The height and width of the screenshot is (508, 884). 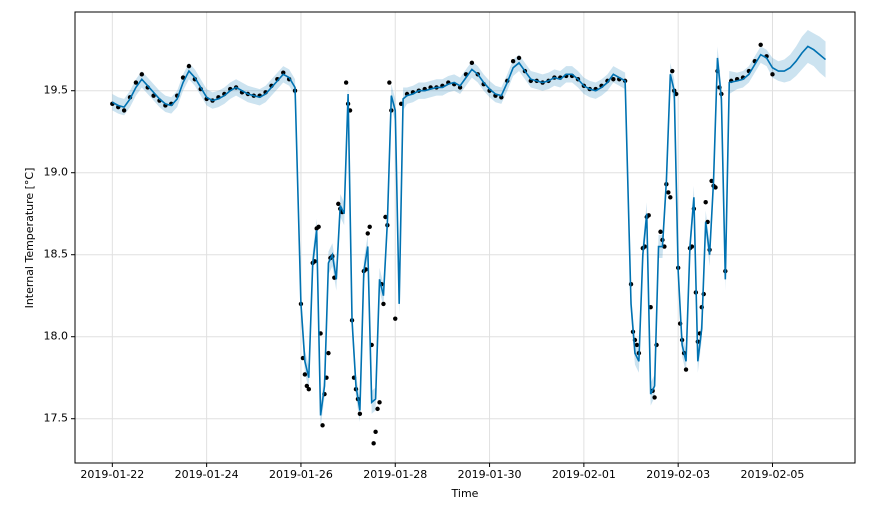 I want to click on y-tick-label: 18.5, so click(x=56, y=254).